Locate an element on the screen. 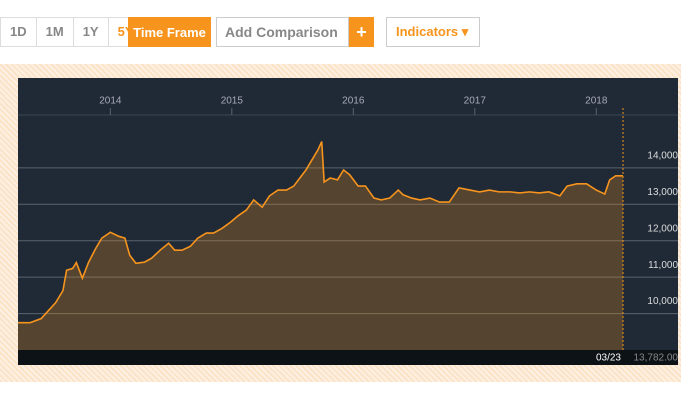 This screenshot has height=400, width=681. y-tick-label: 13,000 is located at coordinates (662, 192).